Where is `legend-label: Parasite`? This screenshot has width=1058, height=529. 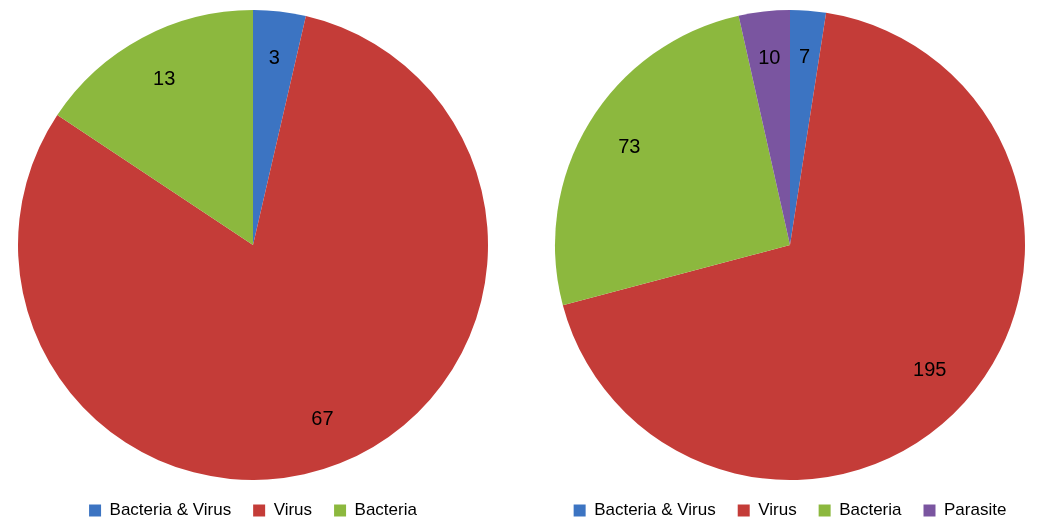 legend-label: Parasite is located at coordinates (975, 510).